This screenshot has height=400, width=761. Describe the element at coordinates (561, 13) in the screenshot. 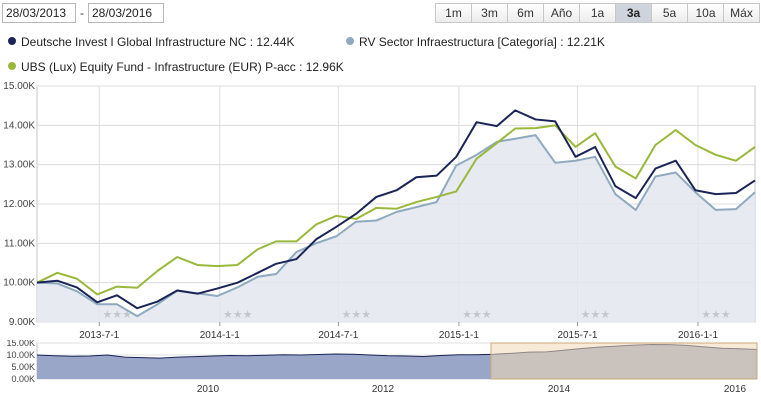

I see `range-button-ytd: Año` at that location.